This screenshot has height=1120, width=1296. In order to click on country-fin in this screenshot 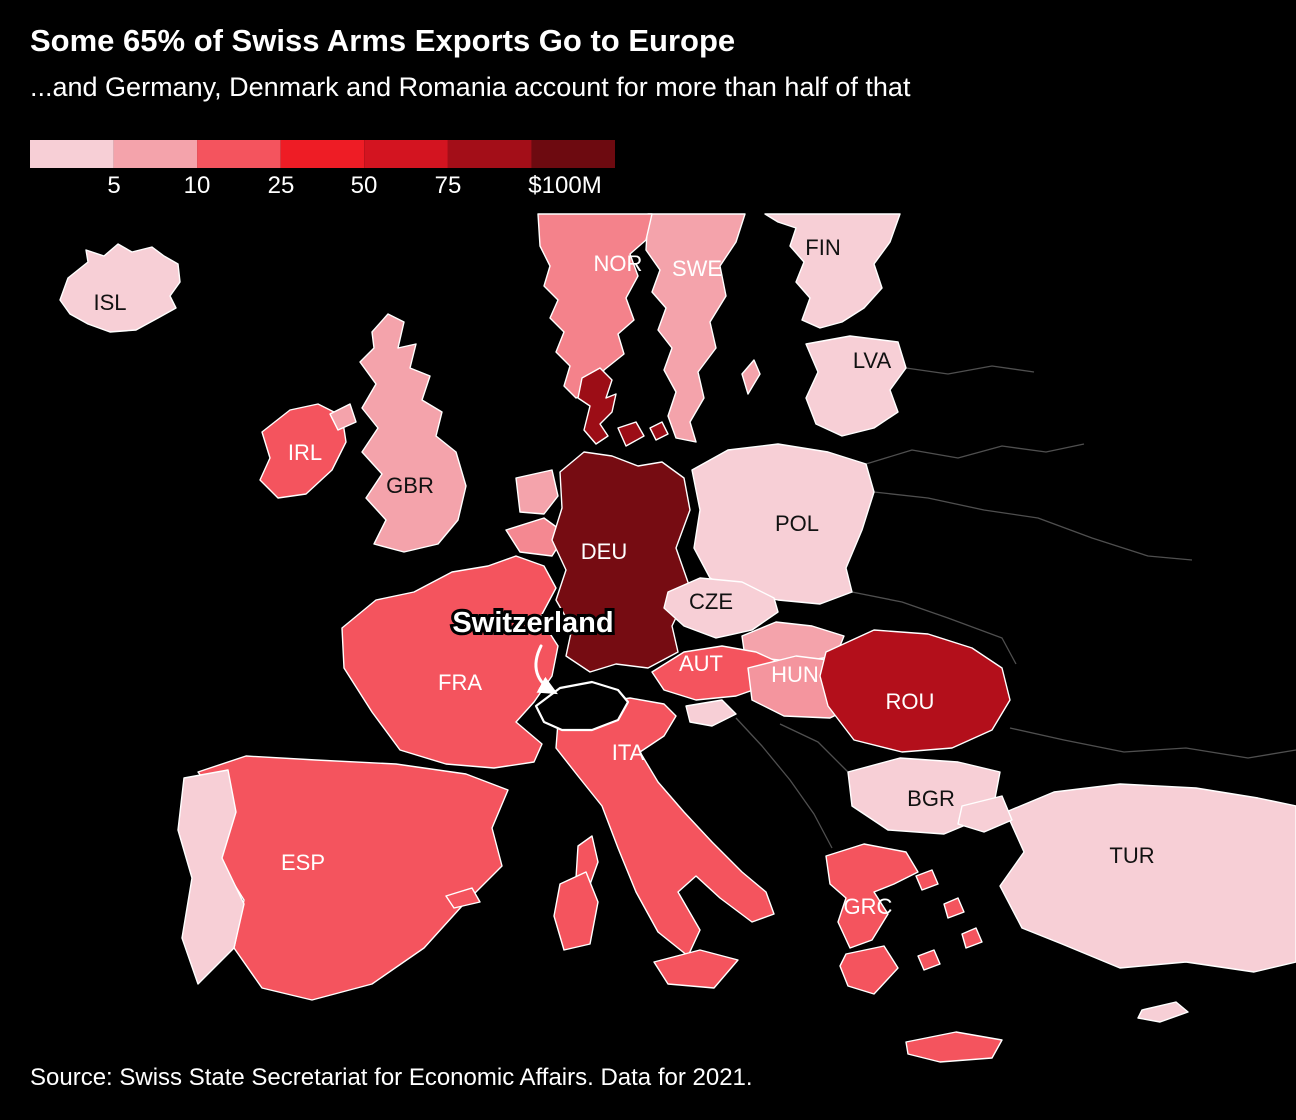, I will do `click(832, 271)`.